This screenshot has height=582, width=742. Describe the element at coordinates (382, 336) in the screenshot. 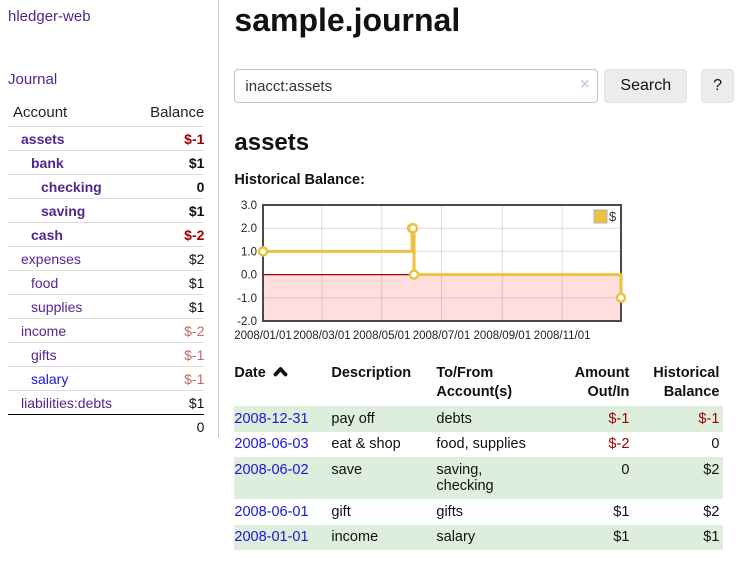

I see `svg-text: 2008/05/01` at that location.